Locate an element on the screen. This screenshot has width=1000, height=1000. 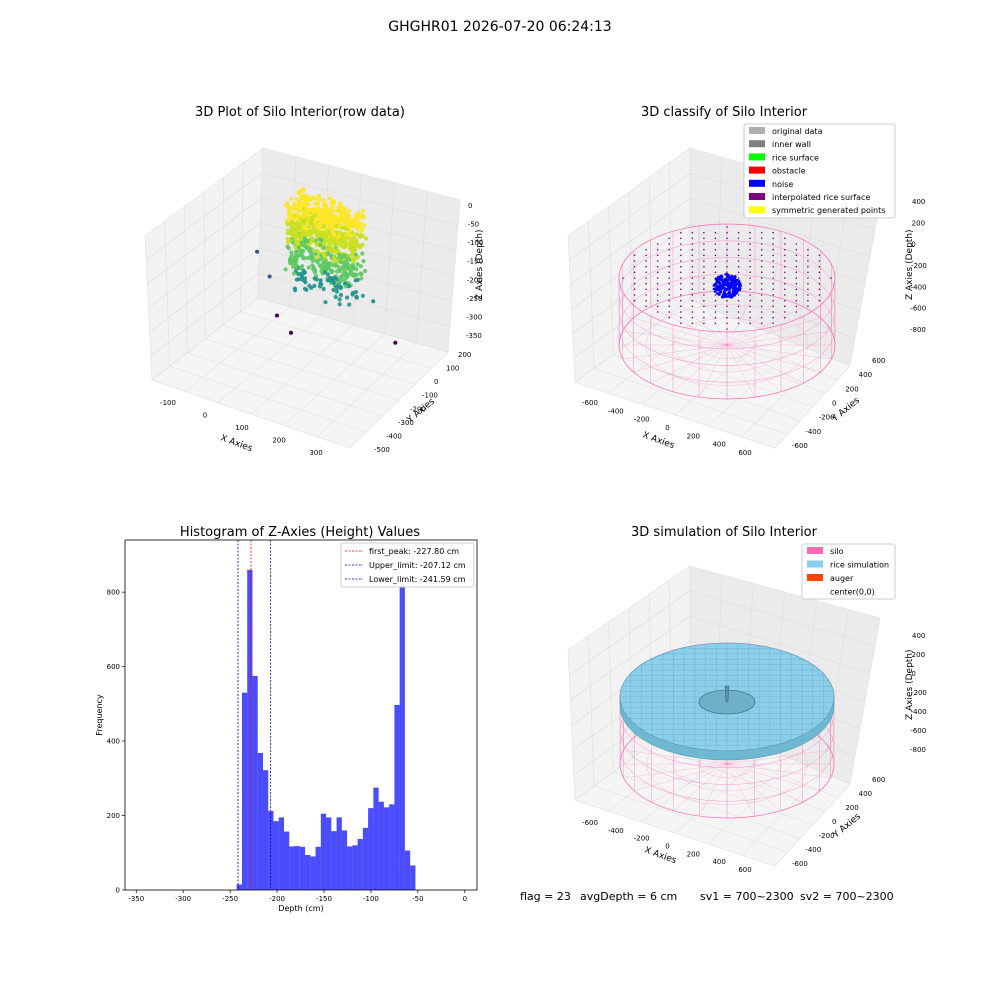
raw3d-x-tick: 200 is located at coordinates (278, 441).